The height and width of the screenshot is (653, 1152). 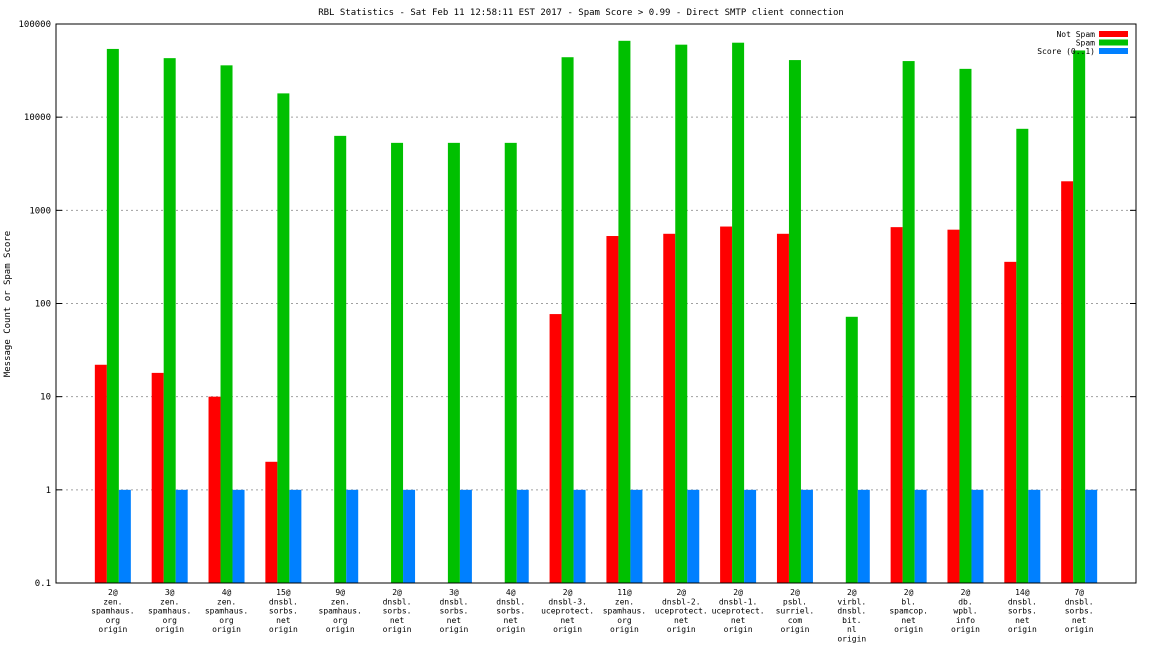 I want to click on x-tick-label: psbl., so click(x=795, y=601).